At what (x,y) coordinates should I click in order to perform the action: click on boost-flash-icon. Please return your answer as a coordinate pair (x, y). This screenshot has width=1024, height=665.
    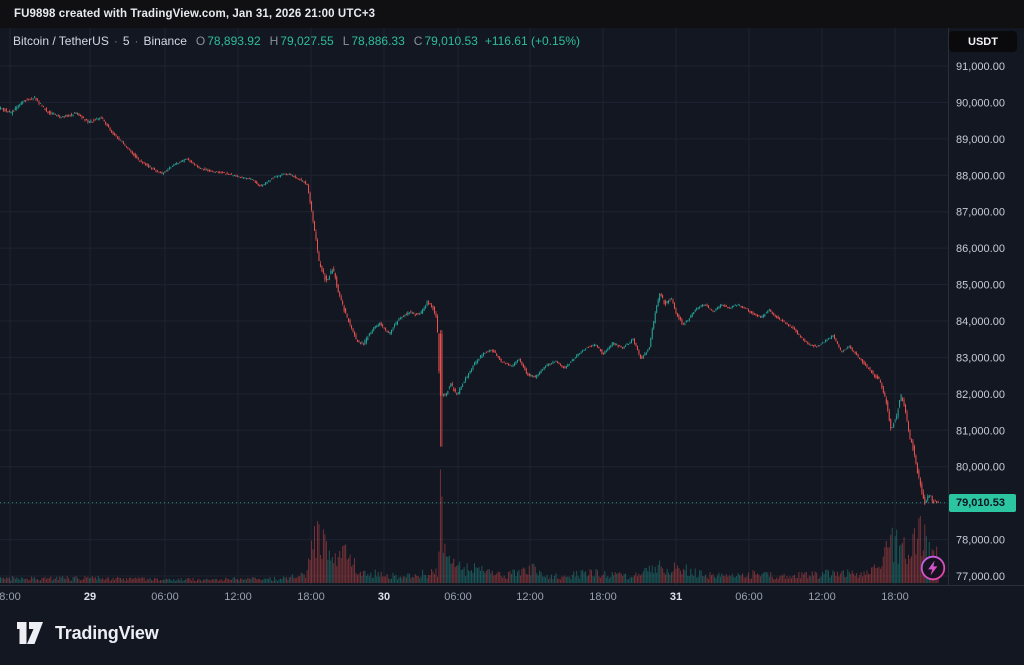
    Looking at the image, I should click on (933, 568).